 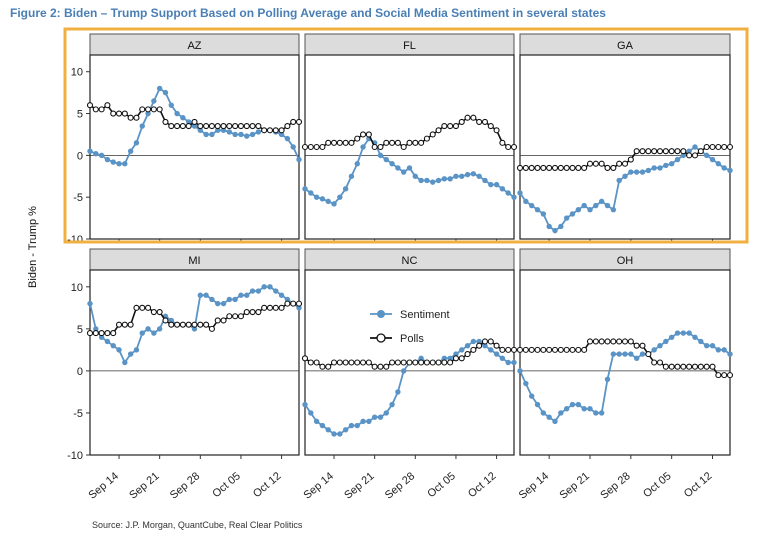 I want to click on plot-frame-fl, so click(x=409, y=147).